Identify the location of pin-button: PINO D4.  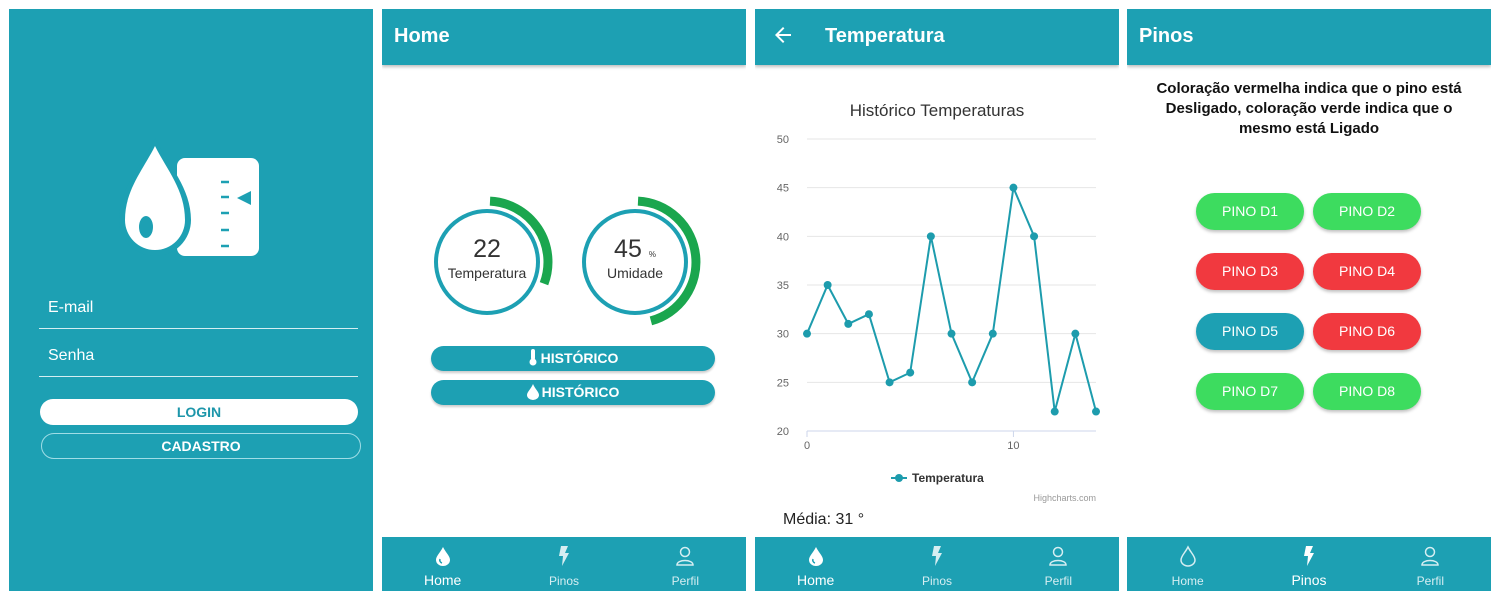
(1367, 271).